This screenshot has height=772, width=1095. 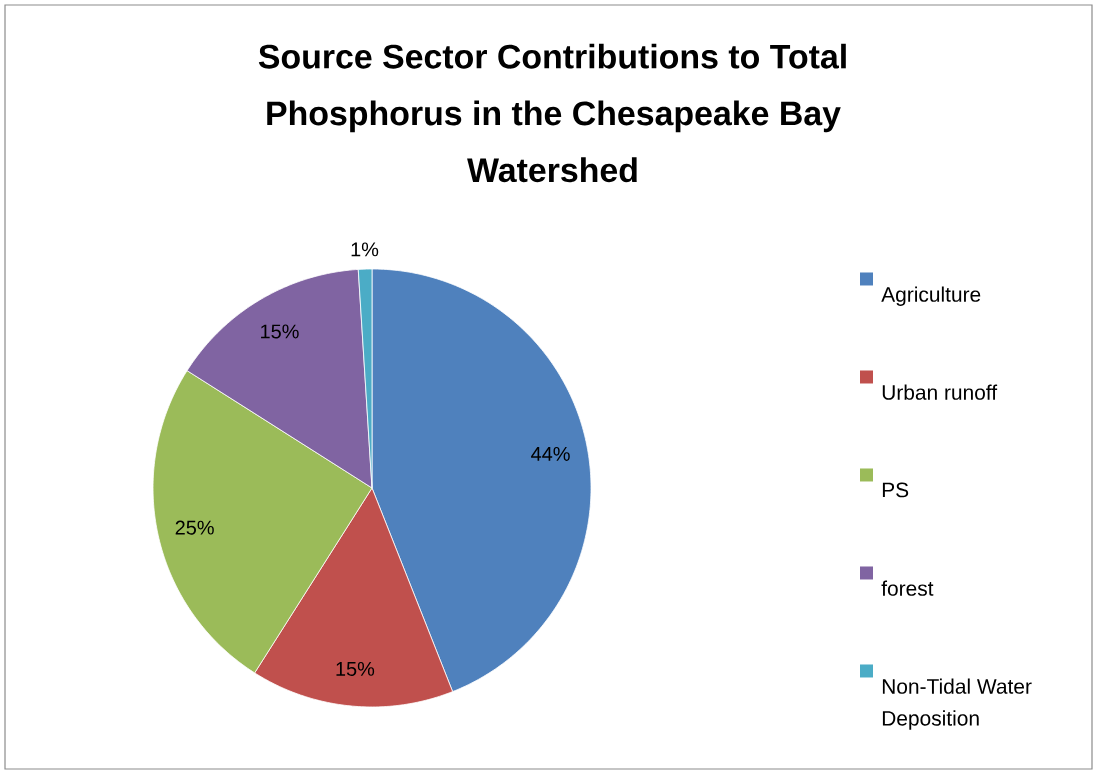 I want to click on legend-label: Urban runoff, so click(x=940, y=392).